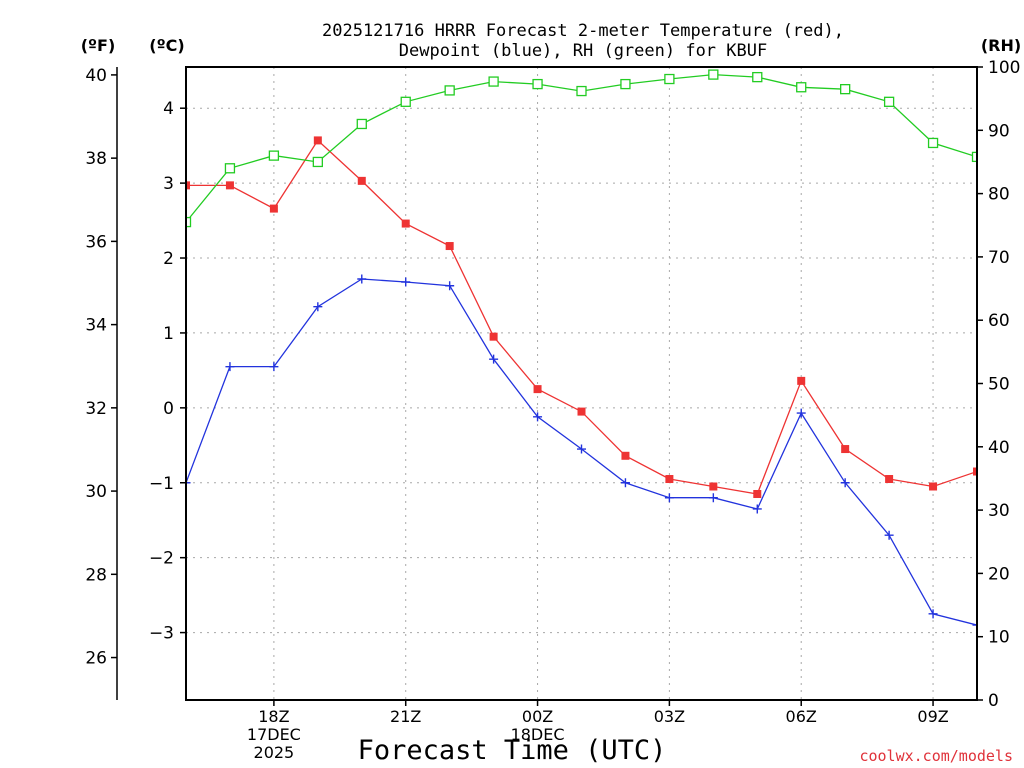 This screenshot has width=1024, height=768. What do you see at coordinates (98, 45) in the screenshot?
I see `fahrenheit-unit-label: (ºF)` at bounding box center [98, 45].